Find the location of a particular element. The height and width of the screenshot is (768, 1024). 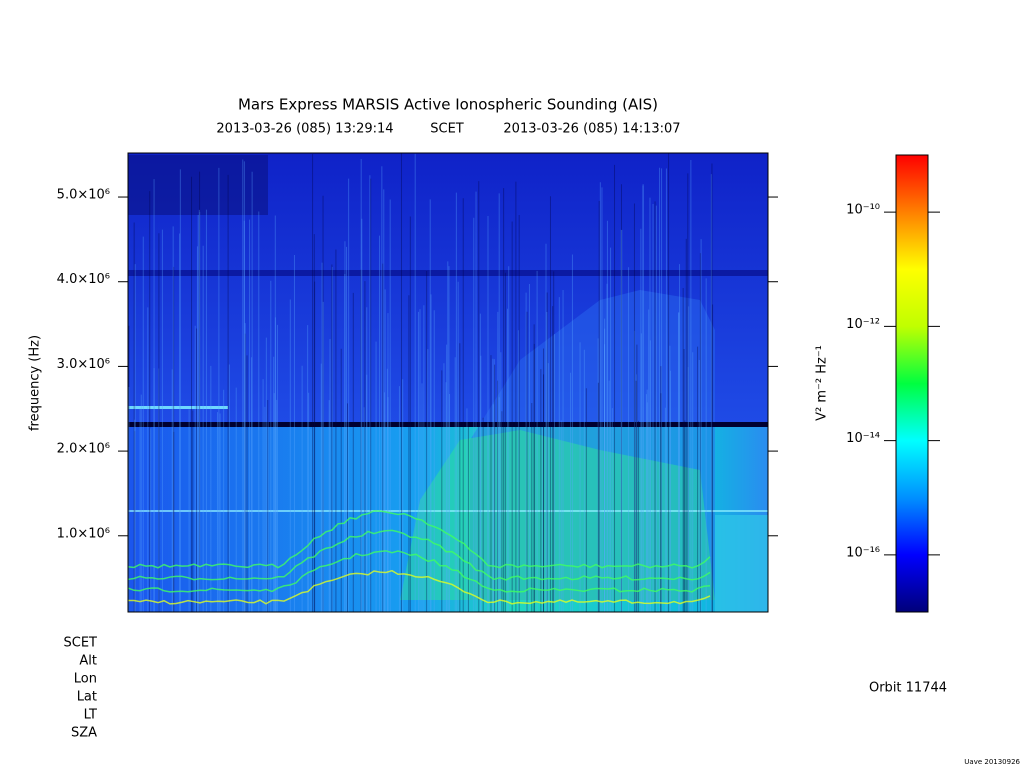

colorbar-tick-label: 10⁻¹⁶ is located at coordinates (863, 552).